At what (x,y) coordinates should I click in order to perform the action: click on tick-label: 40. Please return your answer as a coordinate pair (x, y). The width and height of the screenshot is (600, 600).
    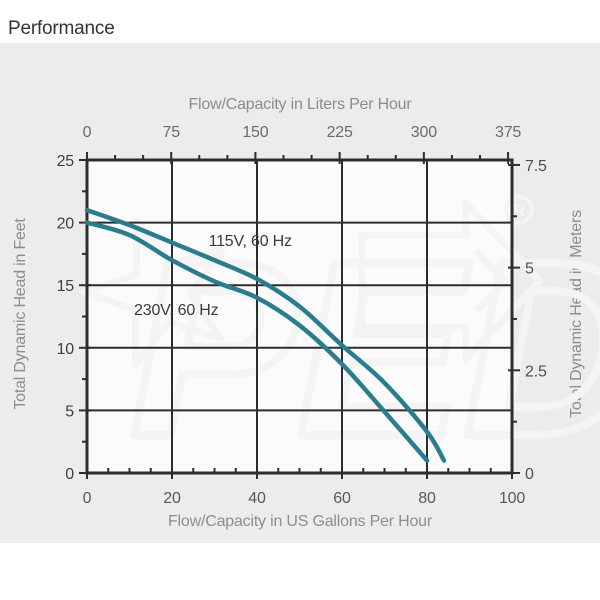
    Looking at the image, I should click on (257, 498).